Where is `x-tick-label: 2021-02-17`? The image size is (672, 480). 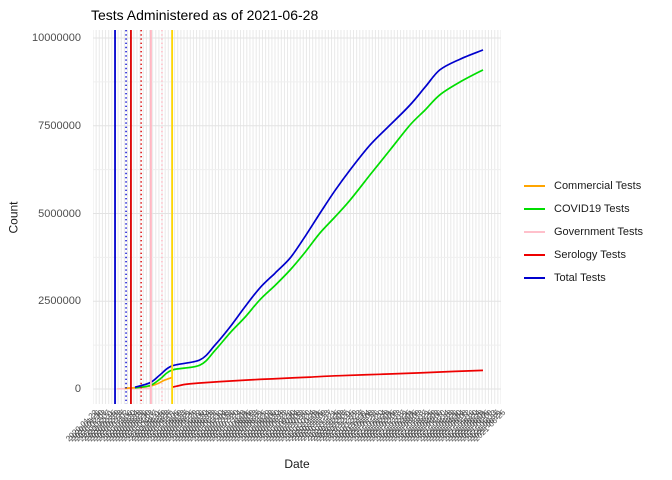 x-tick-label: 2021-02-17 is located at coordinates (389, 426).